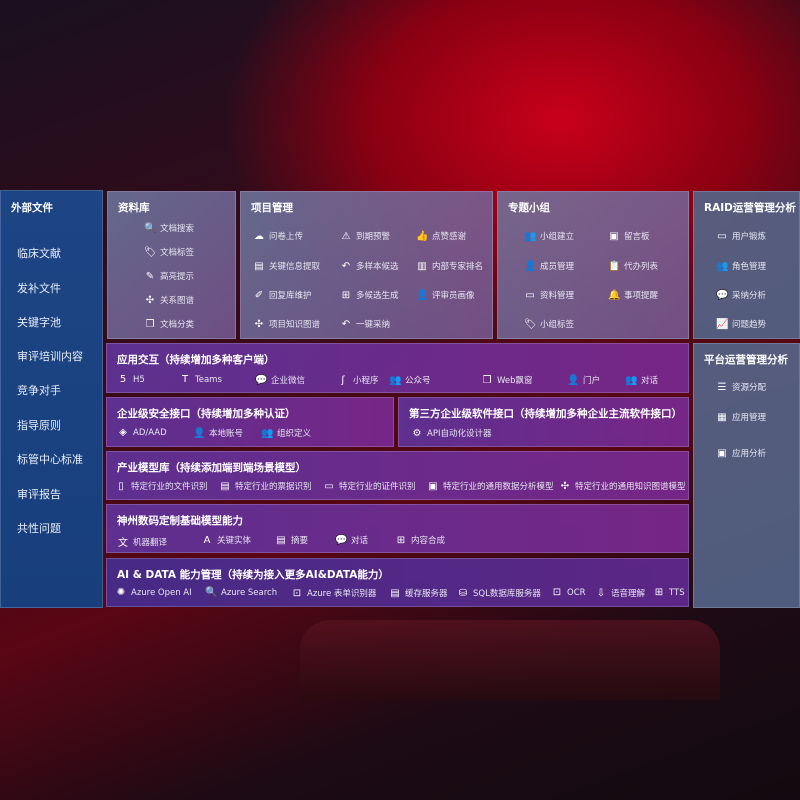 Image resolution: width=800 pixels, height=800 pixels. What do you see at coordinates (593, 265) in the screenshot?
I see `panel-group: 专题小组 👥 小组建立 ▣ 留言板 👤 成员管理 📋 代办列表 ▭ 资料管理 🔔 事项提醒 🏷 小组标签` at bounding box center [593, 265].